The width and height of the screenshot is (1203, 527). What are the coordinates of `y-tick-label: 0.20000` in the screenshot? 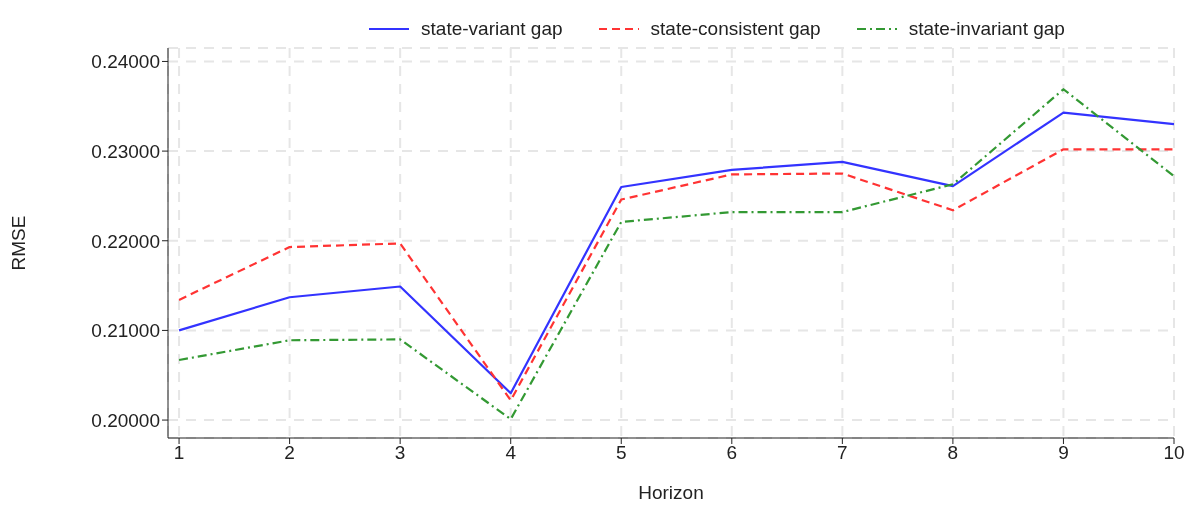 It's located at (125, 420).